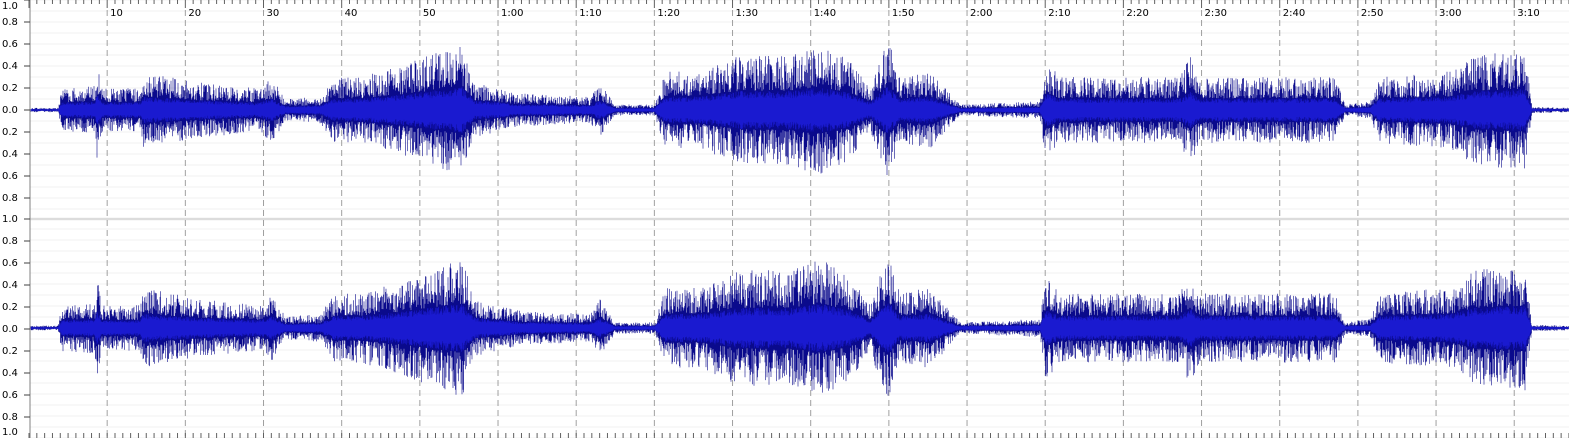 This screenshot has width=1569, height=438. I want to click on time-label: 50, so click(429, 13).